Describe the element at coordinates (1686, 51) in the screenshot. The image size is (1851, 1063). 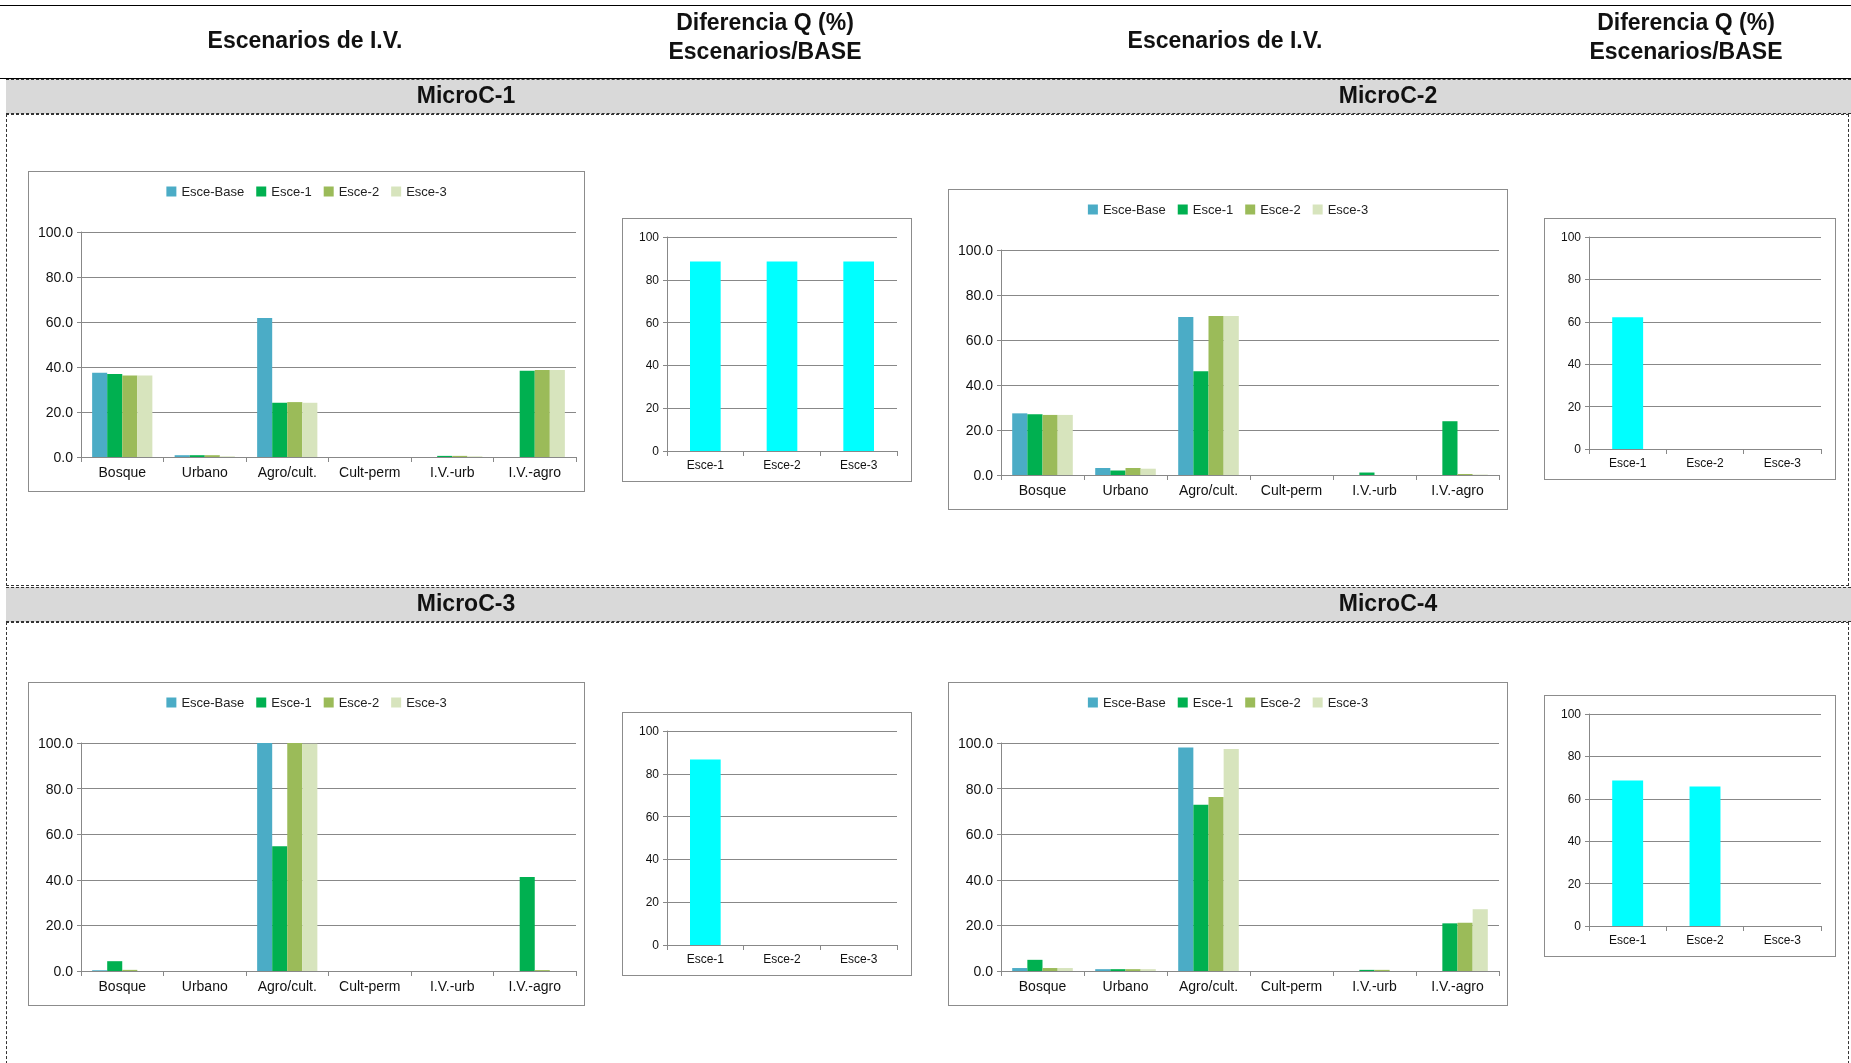
I see `text: Escenarios/BASE` at that location.